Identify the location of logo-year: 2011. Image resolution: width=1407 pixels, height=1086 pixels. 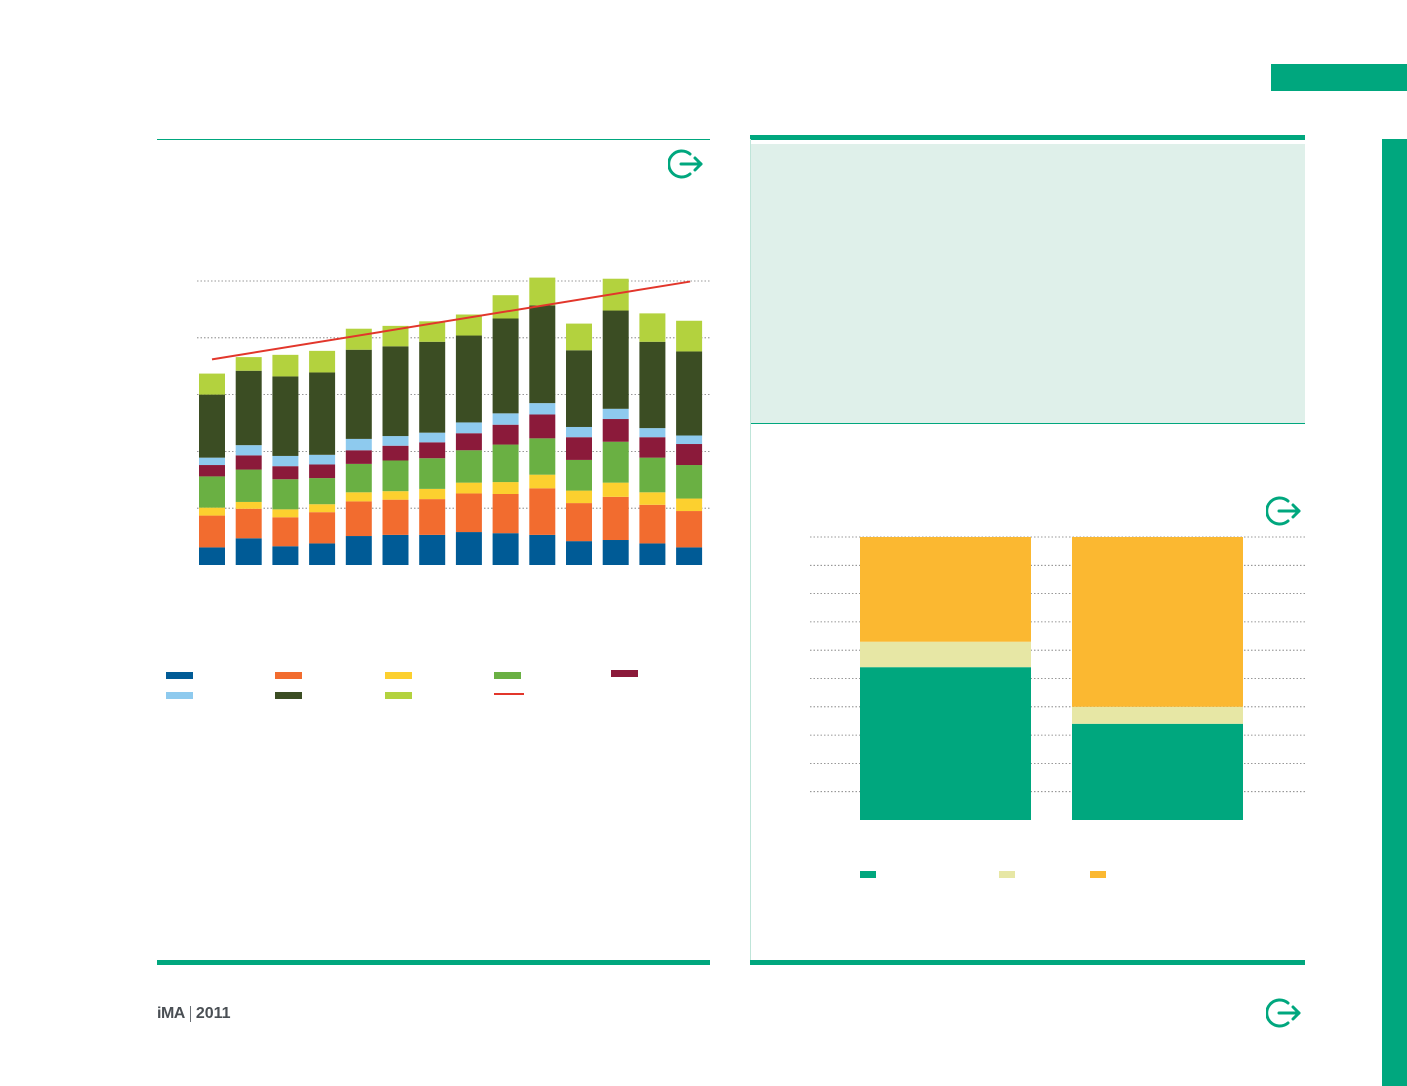
(213, 1013).